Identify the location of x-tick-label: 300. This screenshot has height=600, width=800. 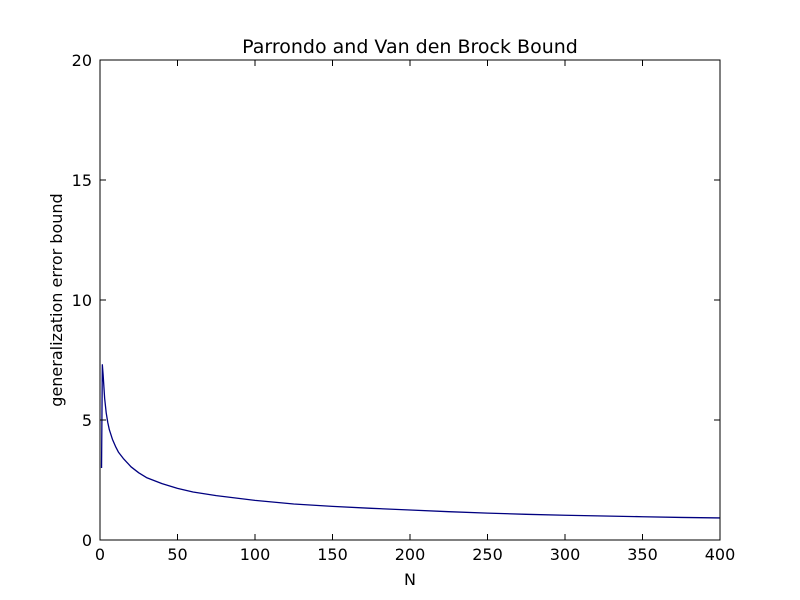
(565, 554).